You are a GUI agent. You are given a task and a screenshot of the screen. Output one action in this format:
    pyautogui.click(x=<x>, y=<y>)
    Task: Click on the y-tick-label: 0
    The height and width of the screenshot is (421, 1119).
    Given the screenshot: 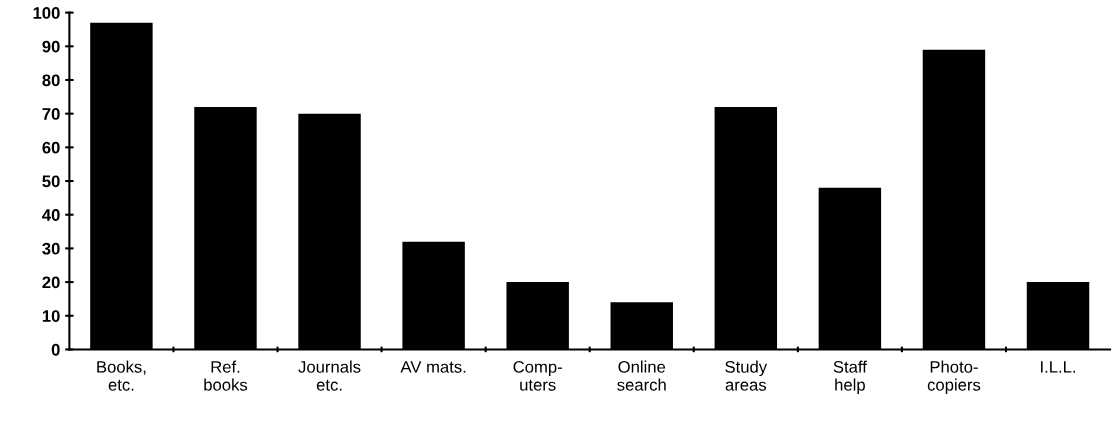 What is the action you would take?
    pyautogui.click(x=55, y=349)
    